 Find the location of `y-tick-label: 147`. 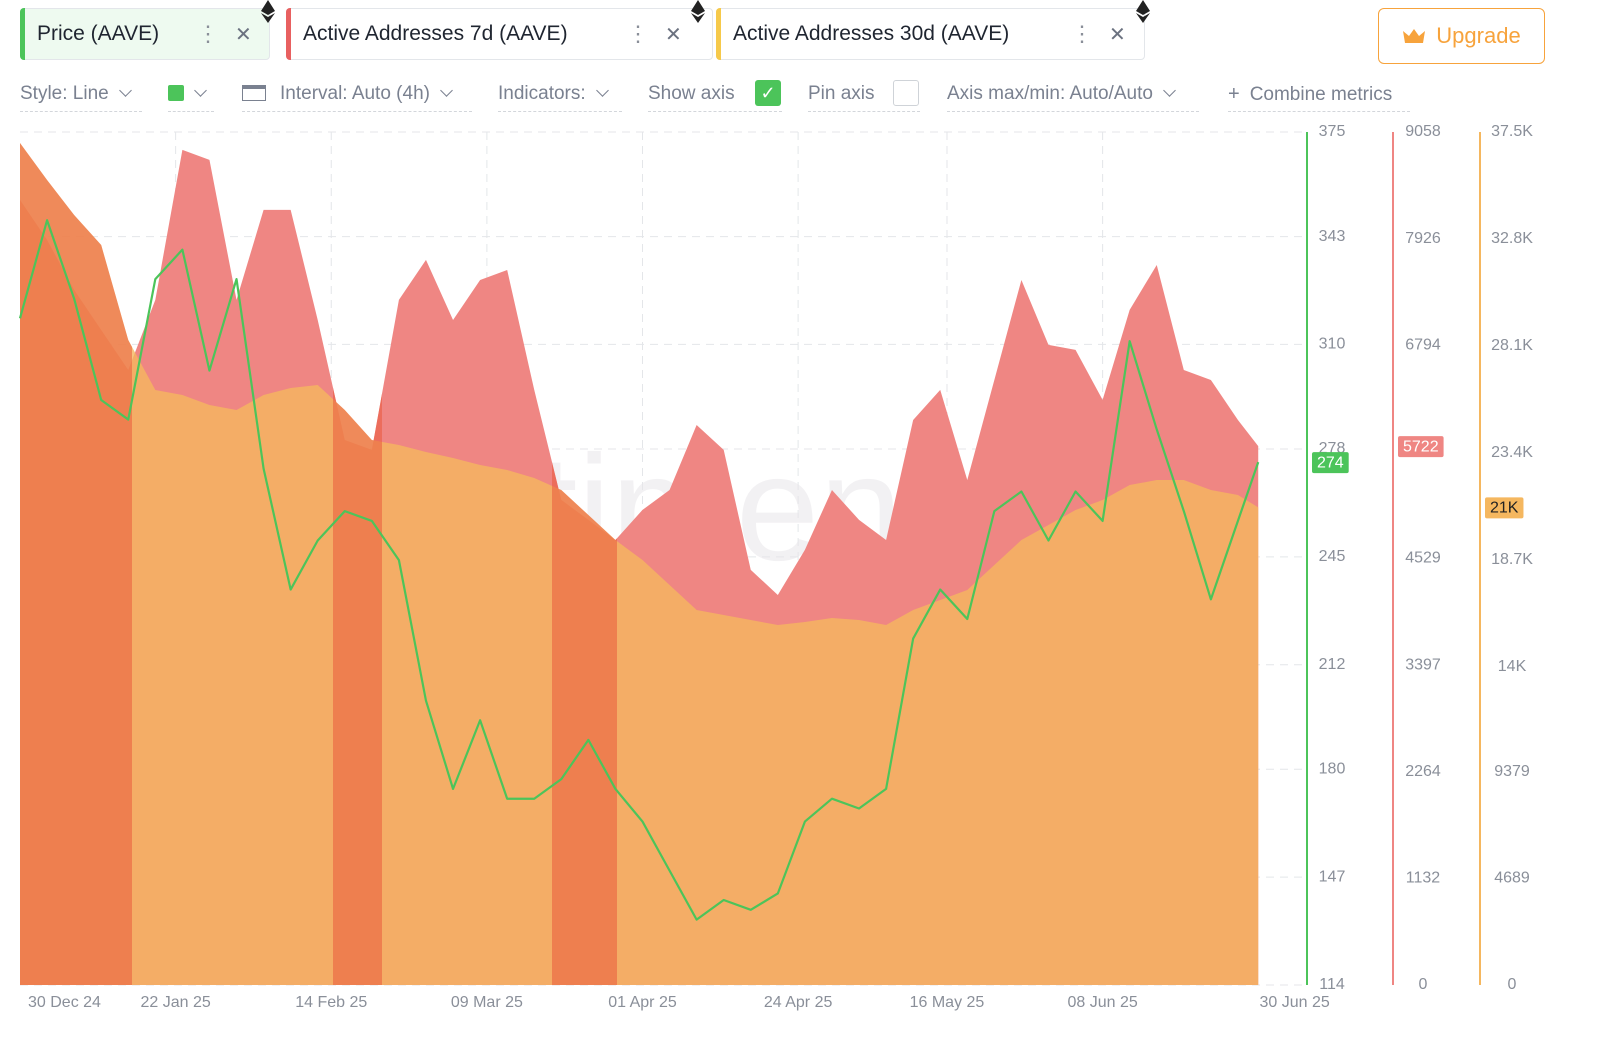

y-tick-label: 147 is located at coordinates (1332, 876).